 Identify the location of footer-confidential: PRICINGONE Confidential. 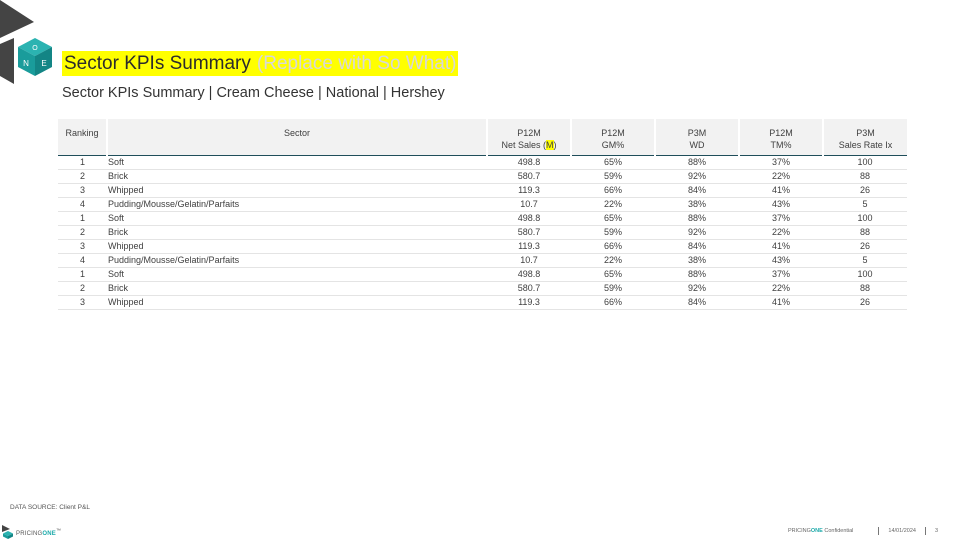
(820, 531).